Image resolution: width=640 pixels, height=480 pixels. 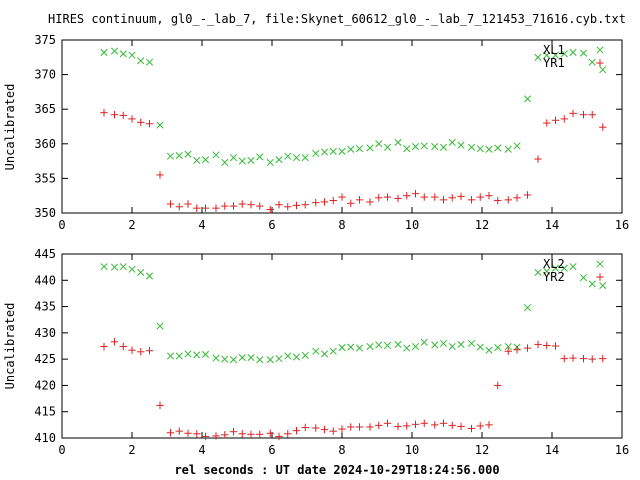 What do you see at coordinates (600, 277) in the screenshot?
I see `bottom-legend-marker-yr2` at bounding box center [600, 277].